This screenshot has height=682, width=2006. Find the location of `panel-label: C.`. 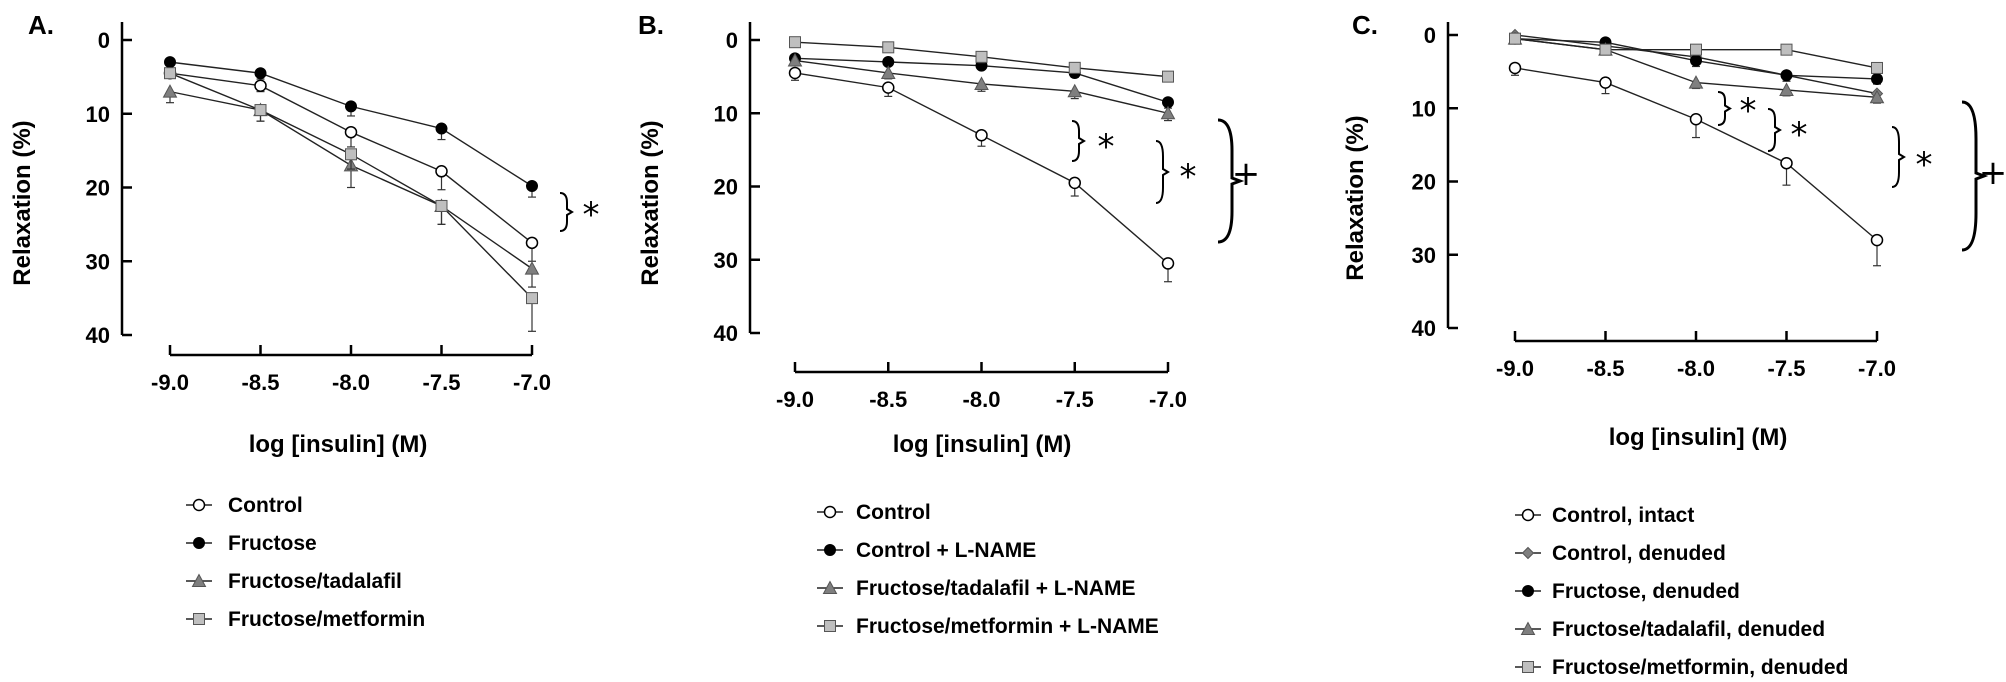

panel-label: C. is located at coordinates (1365, 25).